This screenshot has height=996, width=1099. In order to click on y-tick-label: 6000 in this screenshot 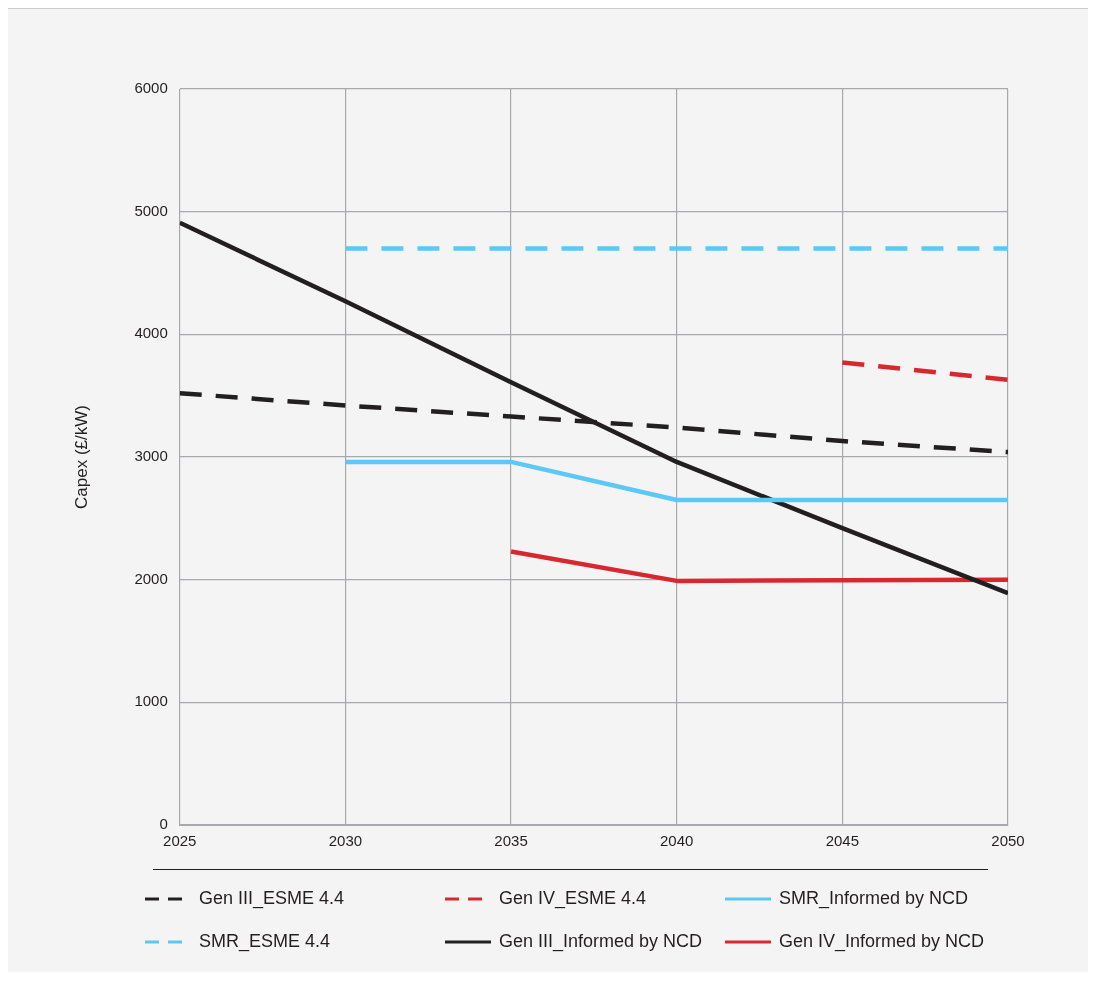, I will do `click(151, 88)`.